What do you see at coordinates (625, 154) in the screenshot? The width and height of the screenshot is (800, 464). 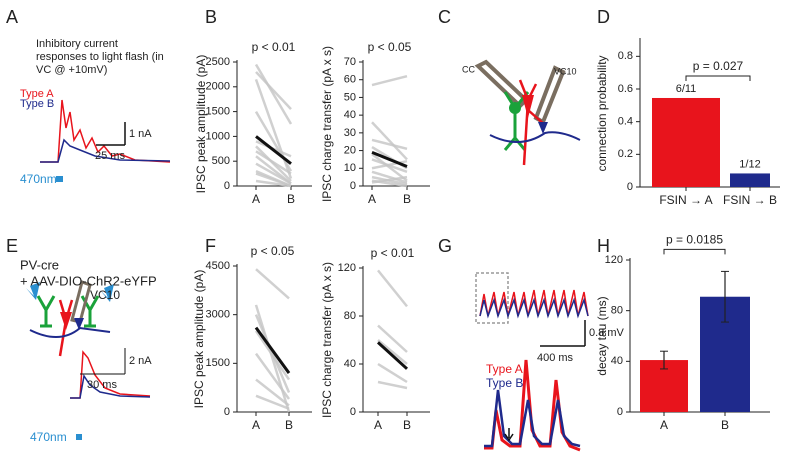 I see `y-tick-label: 0.2` at bounding box center [625, 154].